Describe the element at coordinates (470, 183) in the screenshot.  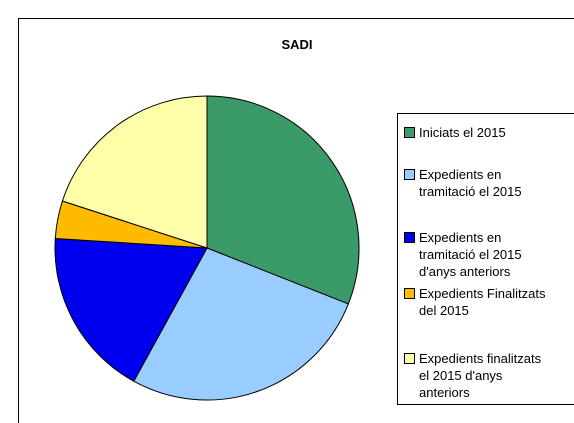
I see `legend-label: Expedients en tramitació el 2015` at that location.